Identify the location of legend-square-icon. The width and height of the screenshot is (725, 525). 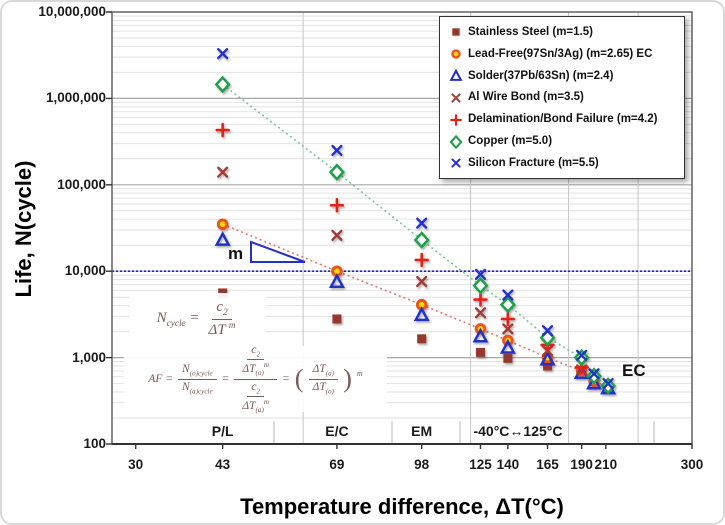
(456, 32).